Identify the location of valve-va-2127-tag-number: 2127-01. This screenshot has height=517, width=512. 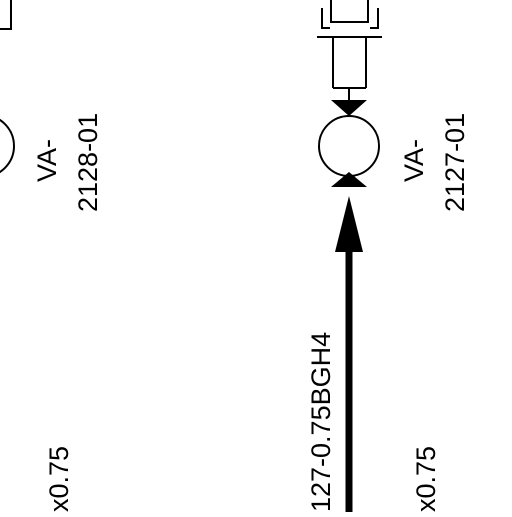
(455, 162).